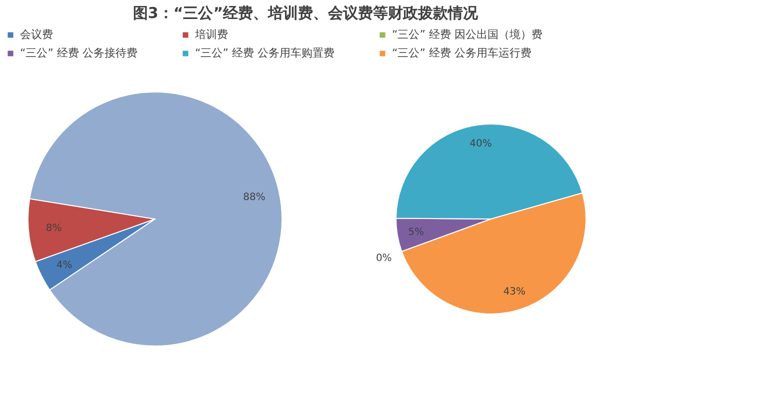 The height and width of the screenshot is (393, 764). I want to click on chart-title: 图3：“三公”经费、培训费、会议费等财政拨款情况, so click(306, 13).